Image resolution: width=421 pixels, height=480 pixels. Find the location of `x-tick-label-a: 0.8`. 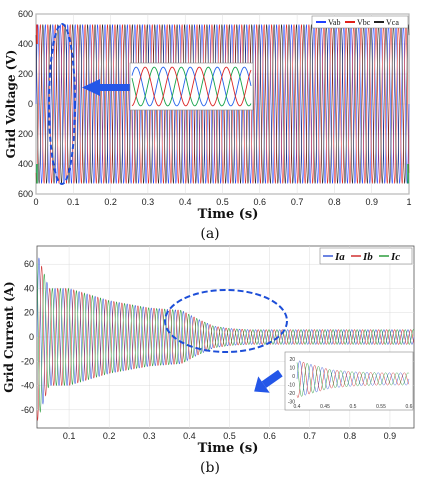

x-tick-label-a: 0.8 is located at coordinates (334, 202).